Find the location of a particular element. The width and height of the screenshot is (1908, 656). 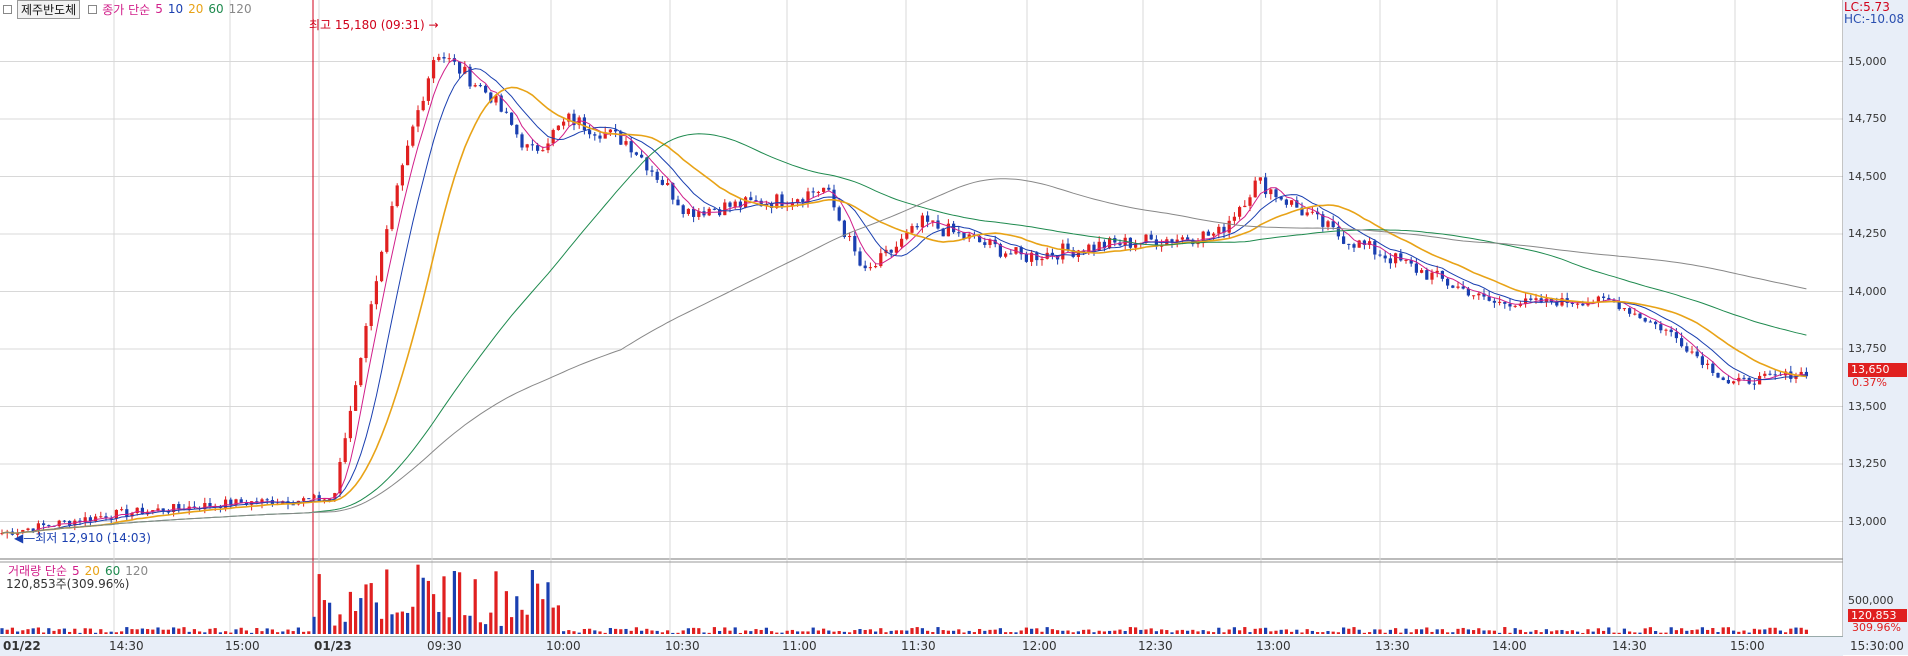

stock-name: 제주반도체 is located at coordinates (49, 9).